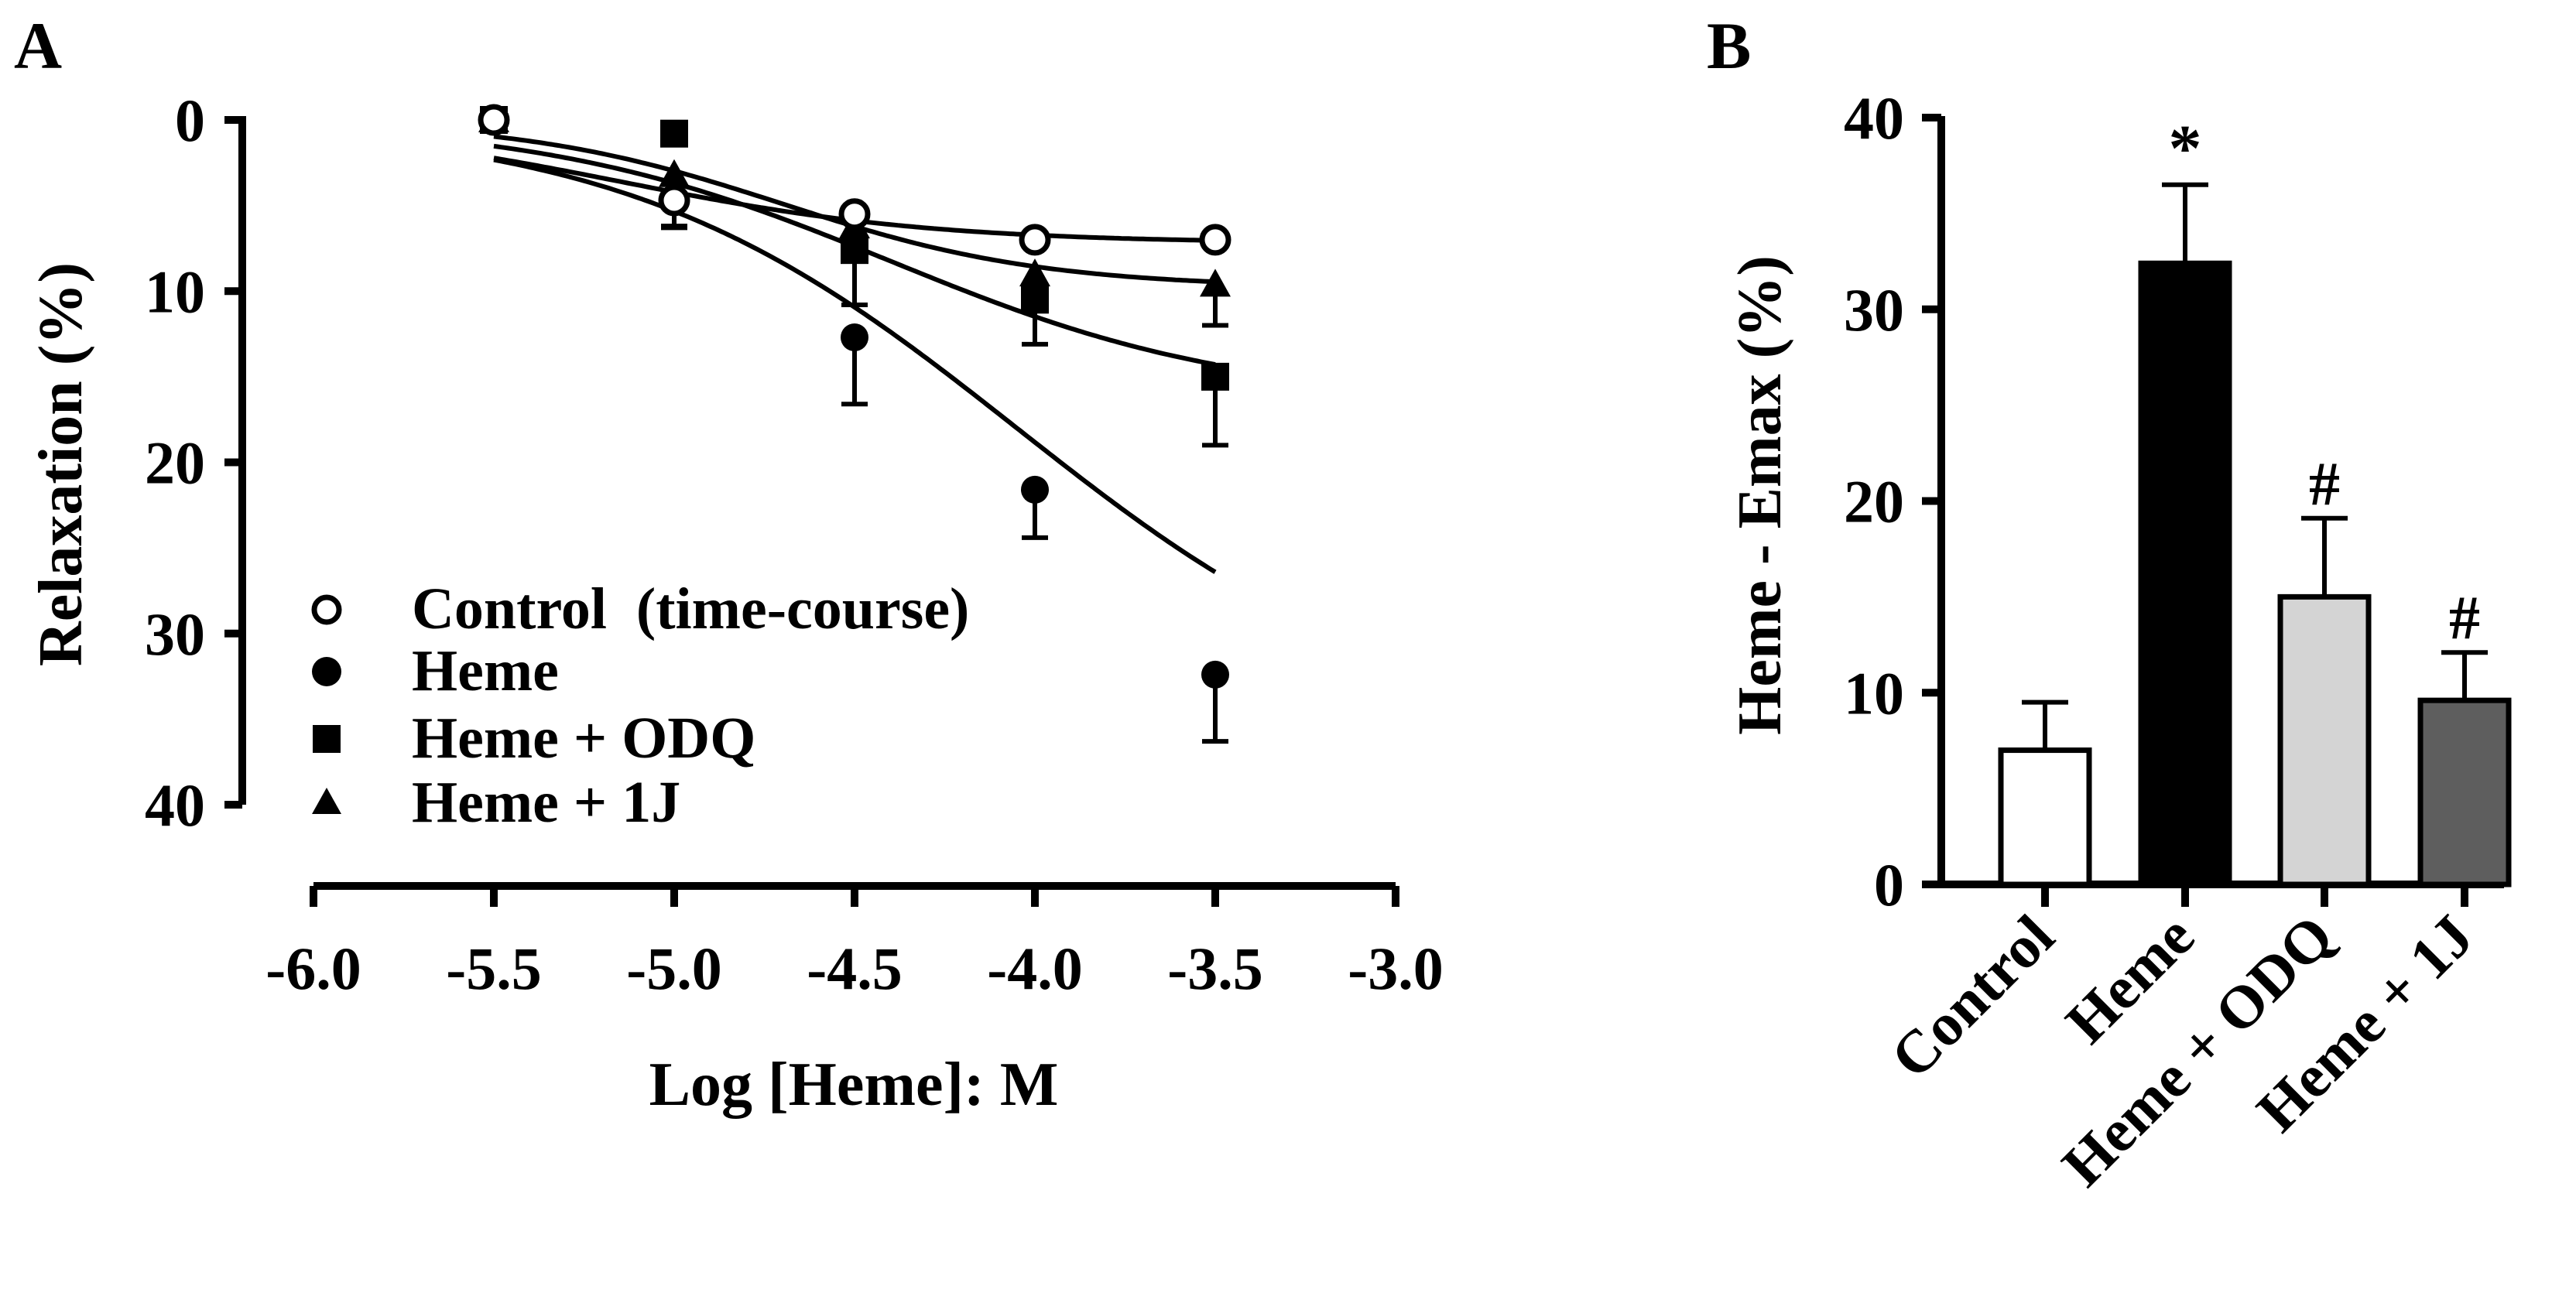  What do you see at coordinates (326, 801) in the screenshot?
I see `legend-filled-triangle-marker` at bounding box center [326, 801].